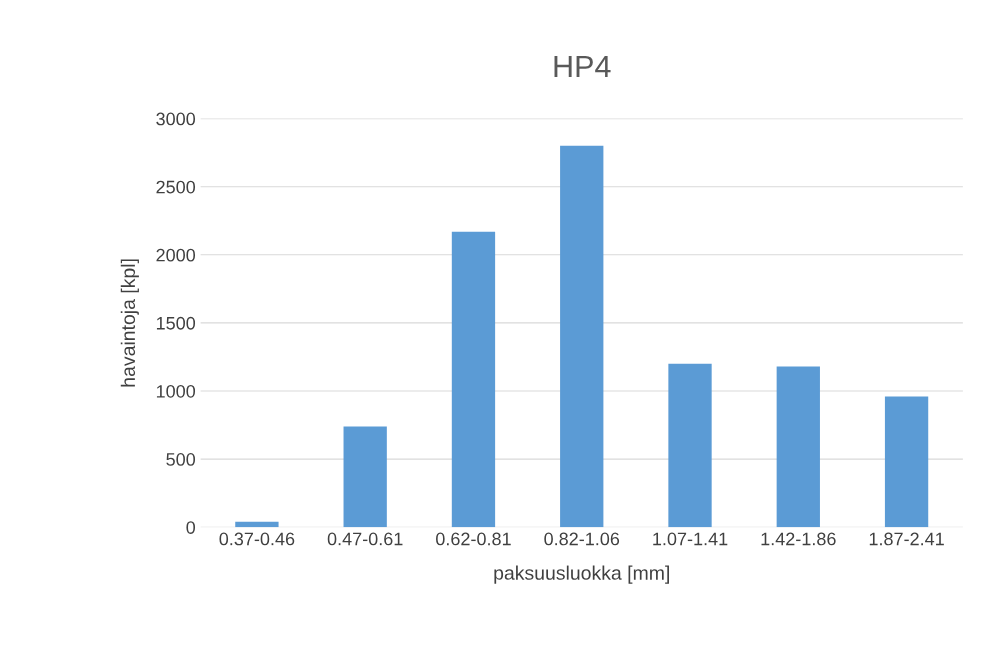 Image resolution: width=1003 pixels, height=659 pixels. I want to click on y-tick-label: 2000, so click(176, 255).